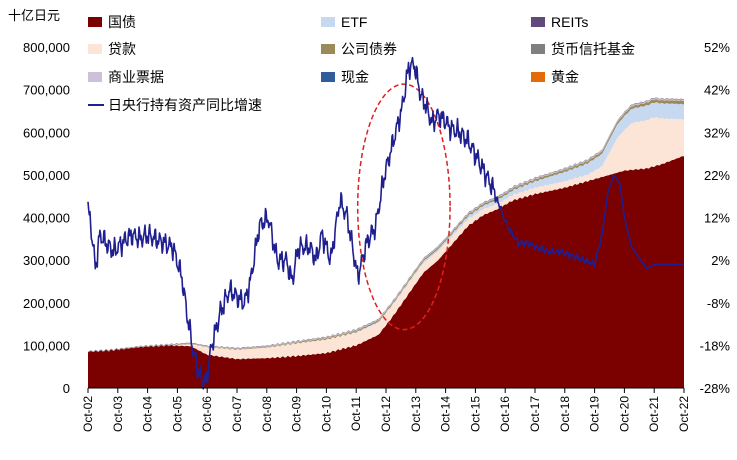 Image resolution: width=737 pixels, height=460 pixels. I want to click on legend-label: 日央行持有资产同比增速, so click(185, 105).